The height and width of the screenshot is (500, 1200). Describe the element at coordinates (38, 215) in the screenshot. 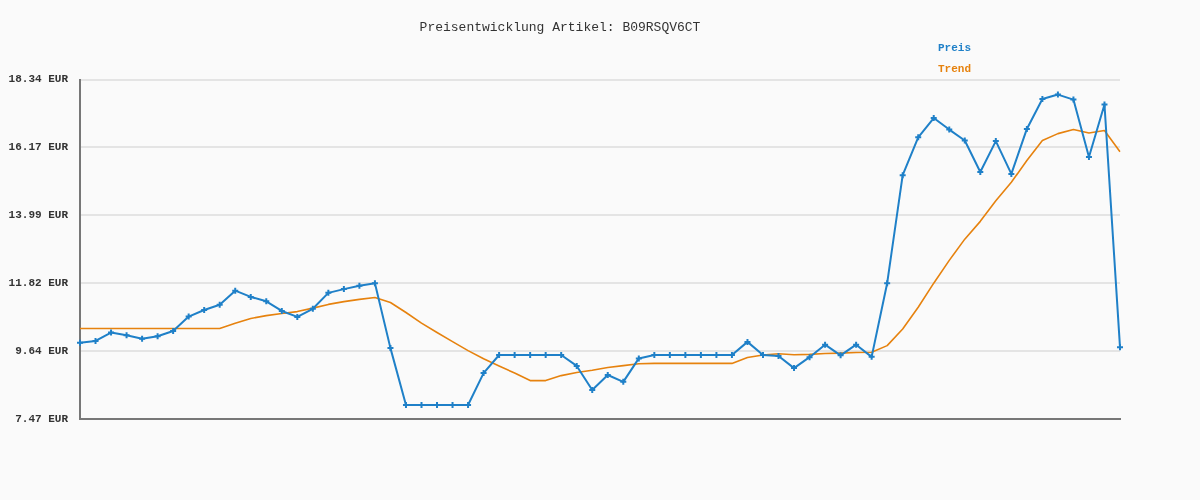

I see `y-tick-label: 13.99 EUR` at that location.